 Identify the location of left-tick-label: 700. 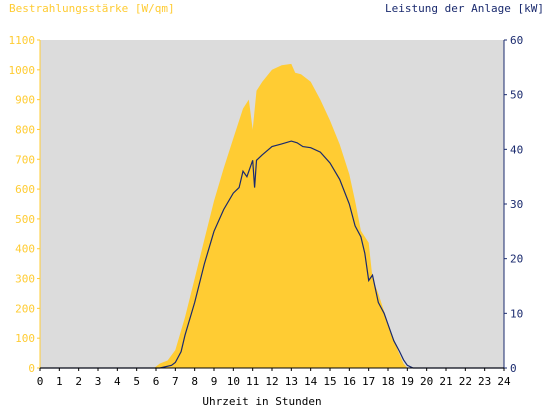
(25, 159).